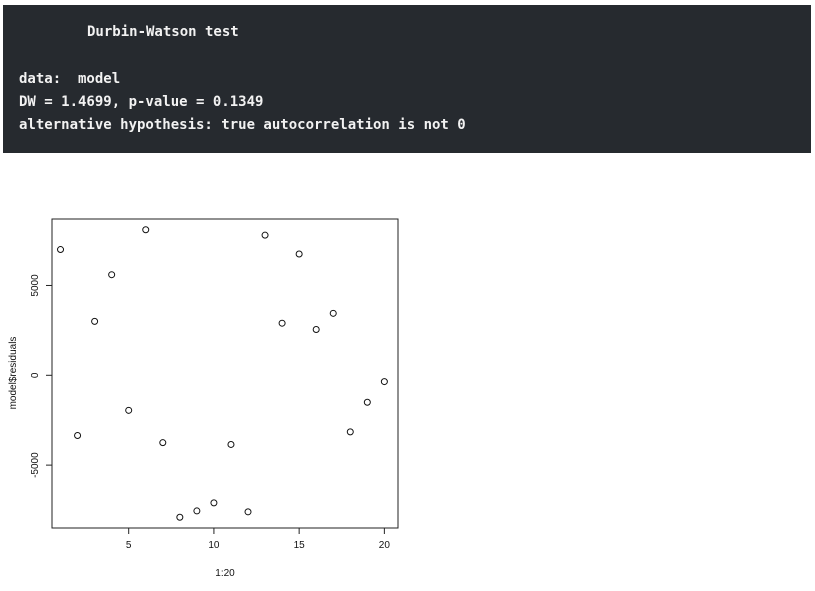  What do you see at coordinates (258, 539) in the screenshot?
I see `x-axis: 5 10 15 20` at bounding box center [258, 539].